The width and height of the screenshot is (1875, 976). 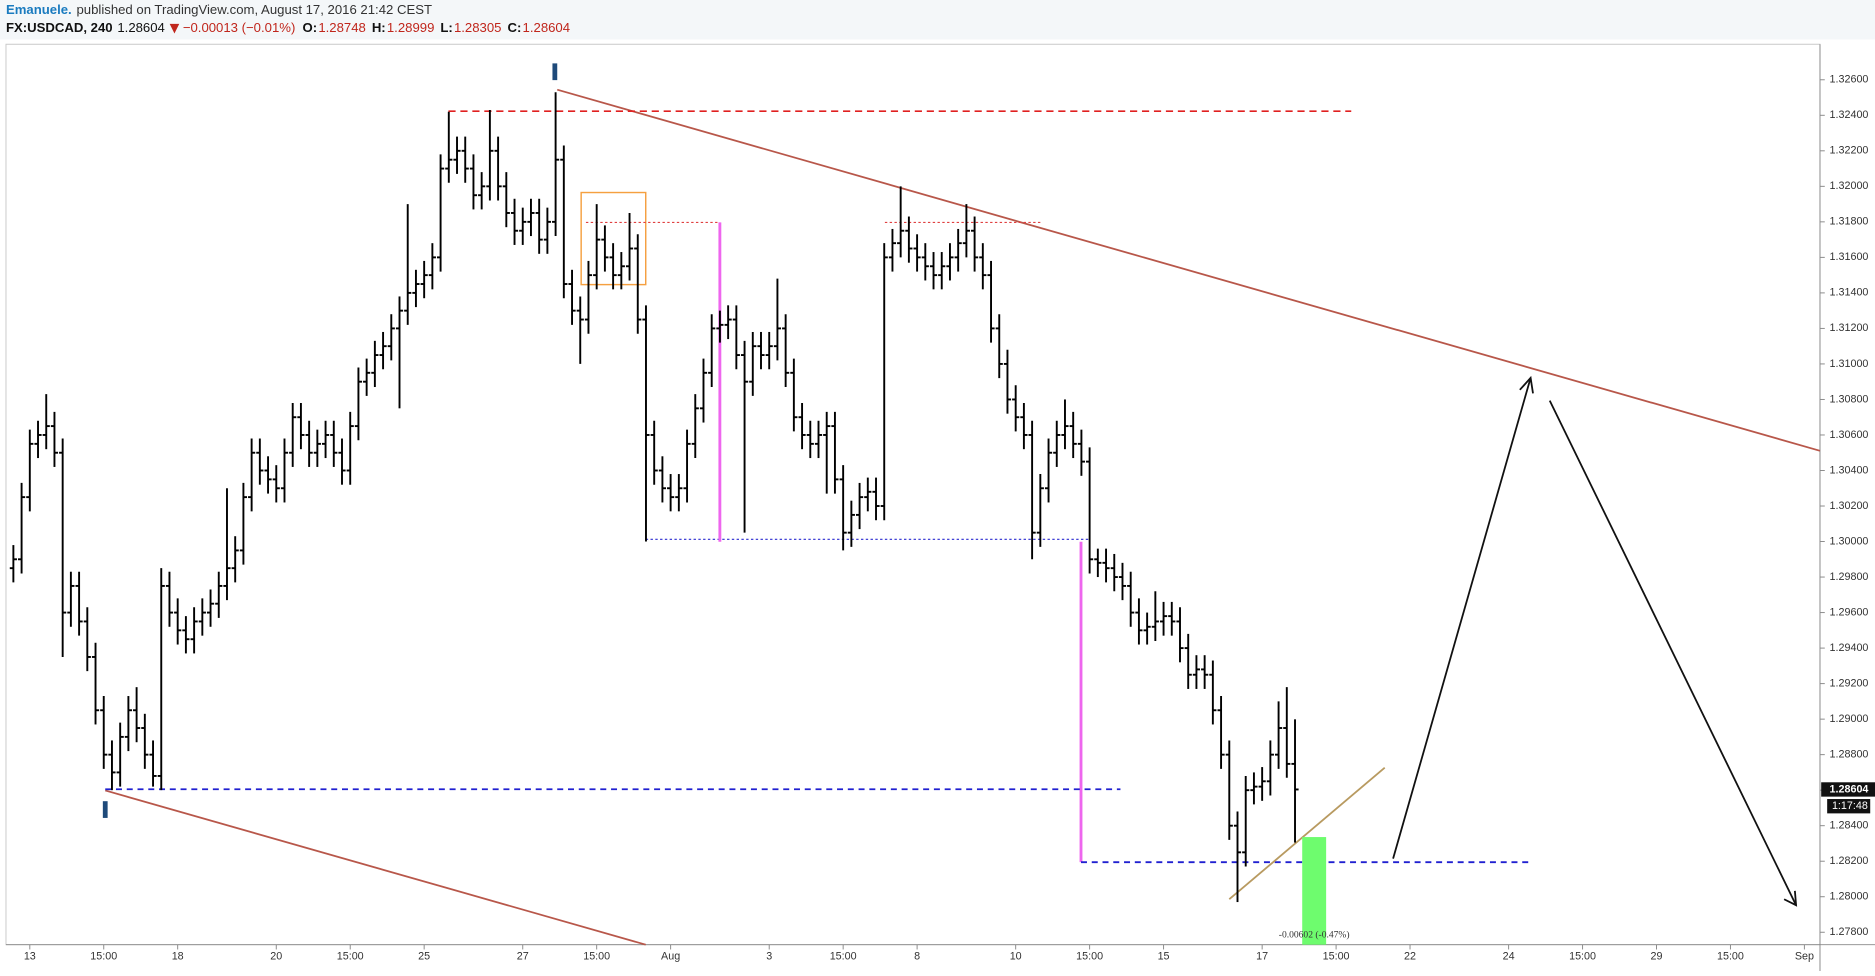 I want to click on x-tick-label: 10, so click(x=1016, y=956).